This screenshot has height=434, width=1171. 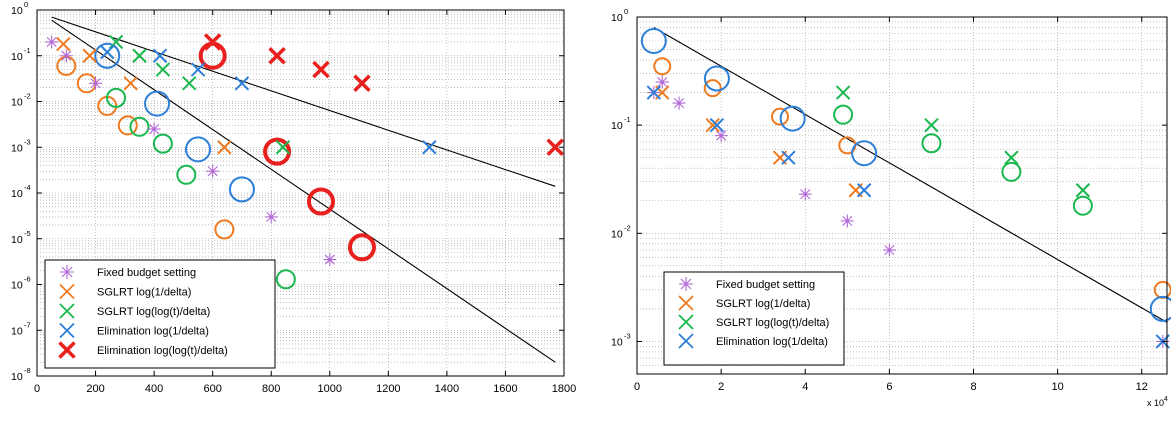 What do you see at coordinates (212, 389) in the screenshot?
I see `x-tick-label: 600` at bounding box center [212, 389].